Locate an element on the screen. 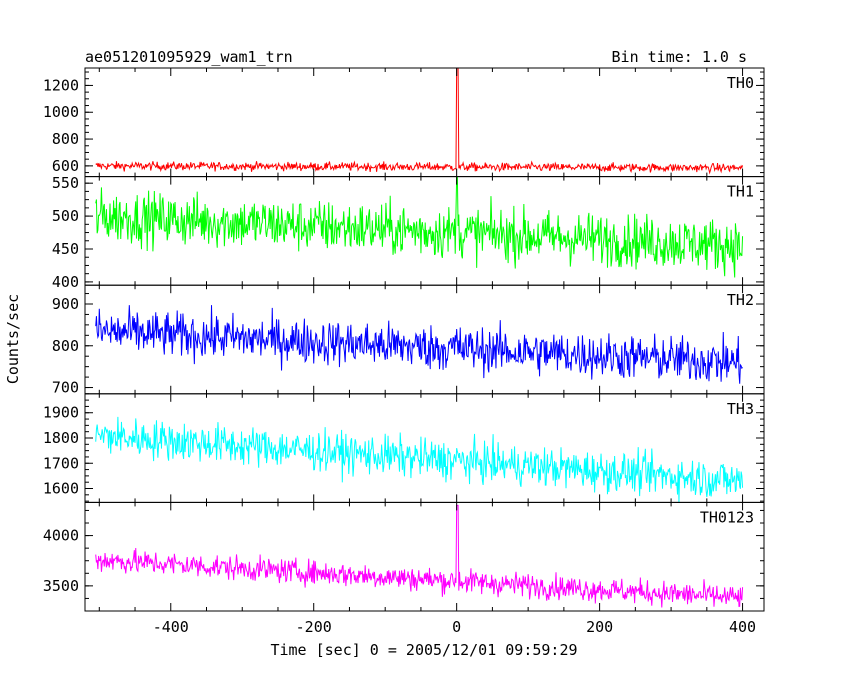 The height and width of the screenshot is (680, 850). series-line-th0 is located at coordinates (419, 121).